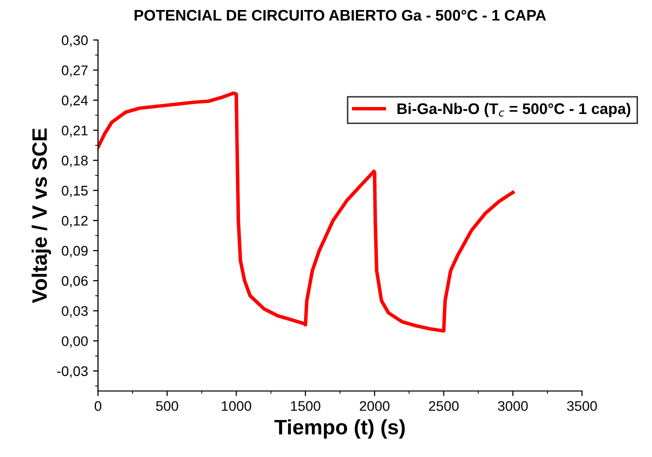  Describe the element at coordinates (75, 192) in the screenshot. I see `y-tick-label: 0,15` at that location.